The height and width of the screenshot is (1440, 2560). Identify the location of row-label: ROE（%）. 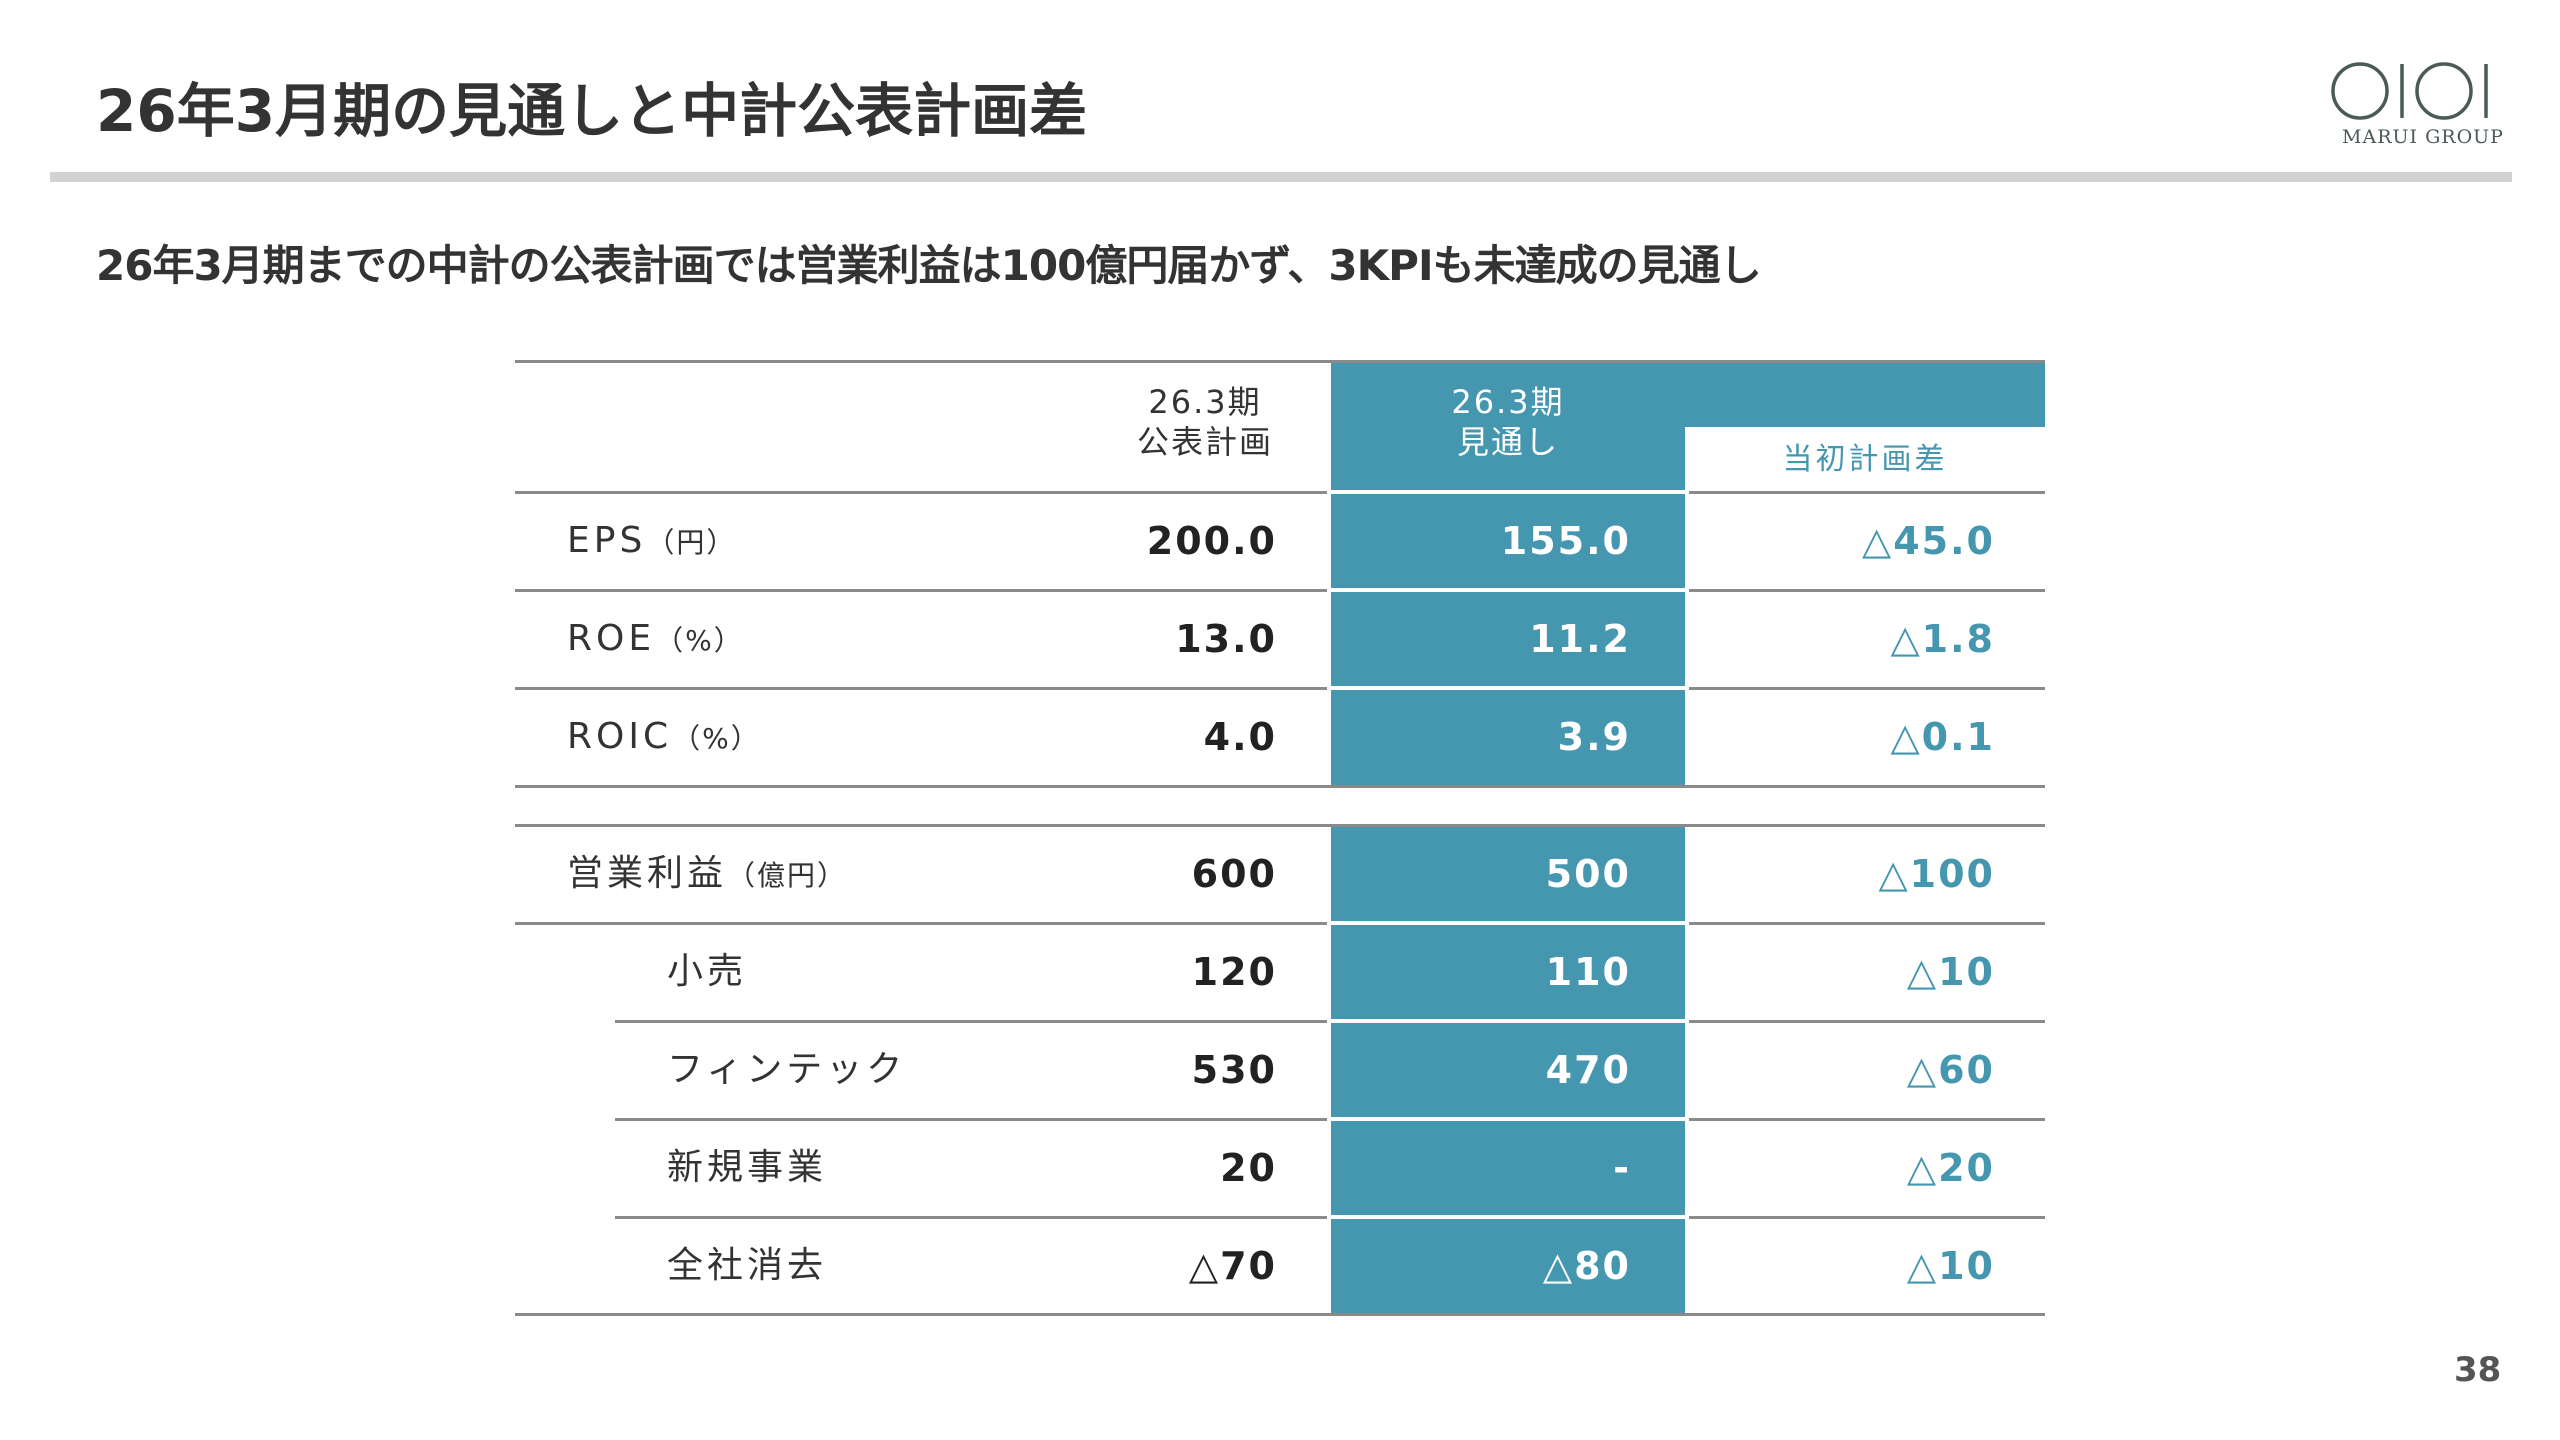
(655, 639).